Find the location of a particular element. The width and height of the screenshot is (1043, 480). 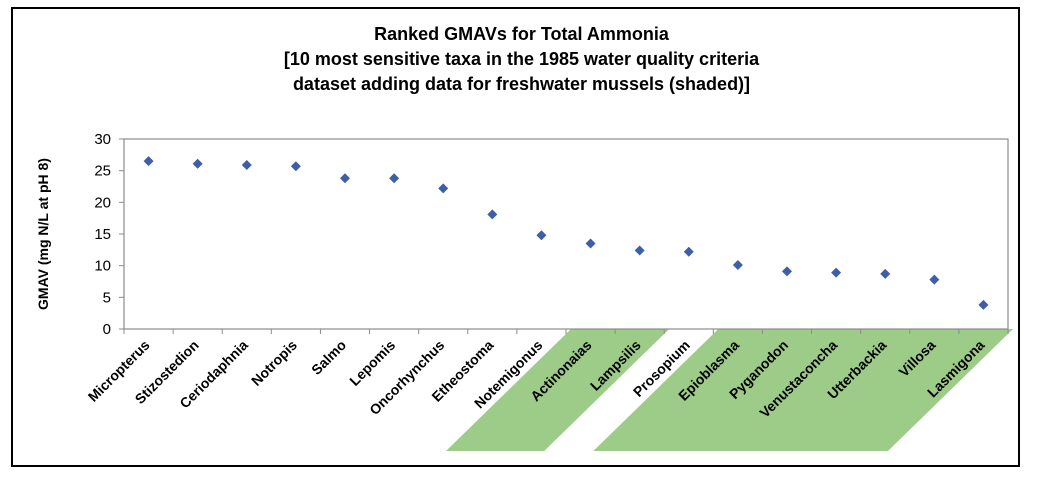

y-tick-label: 0 is located at coordinates (107, 329).